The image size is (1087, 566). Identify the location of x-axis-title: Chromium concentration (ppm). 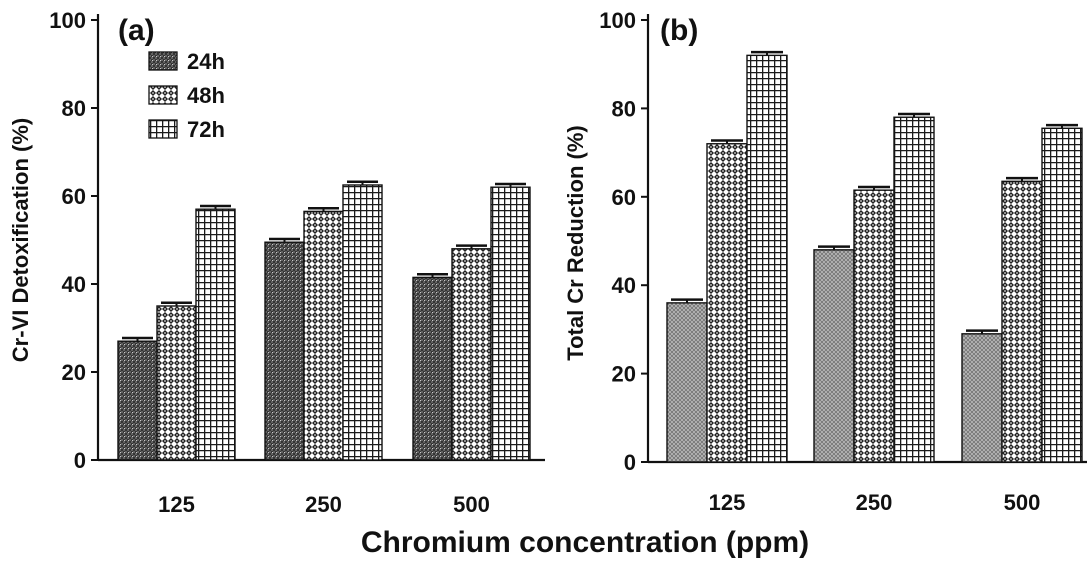
(585, 542).